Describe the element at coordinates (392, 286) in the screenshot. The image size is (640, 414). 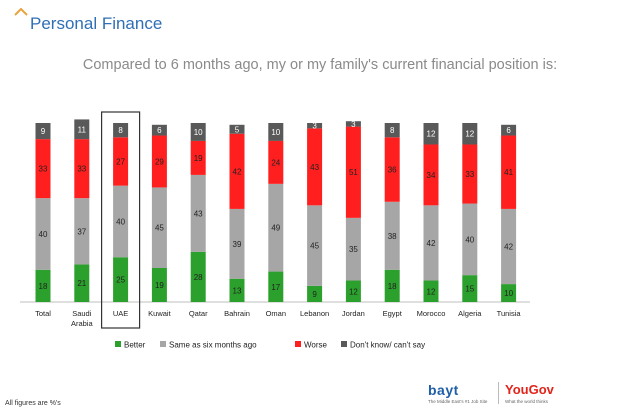
I see `data-label-better-egypt: 18` at that location.